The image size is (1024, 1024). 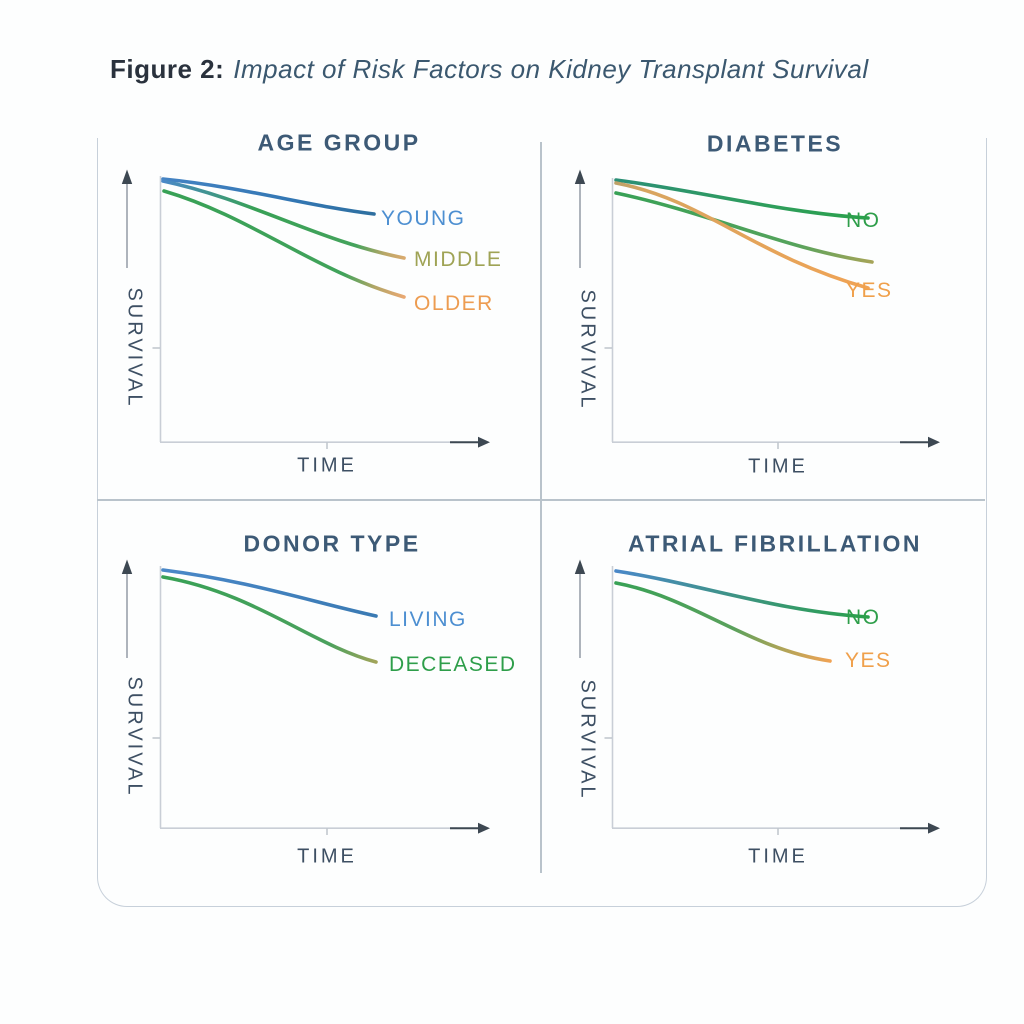 I want to click on series-label-young: YOUNG, so click(x=423, y=218).